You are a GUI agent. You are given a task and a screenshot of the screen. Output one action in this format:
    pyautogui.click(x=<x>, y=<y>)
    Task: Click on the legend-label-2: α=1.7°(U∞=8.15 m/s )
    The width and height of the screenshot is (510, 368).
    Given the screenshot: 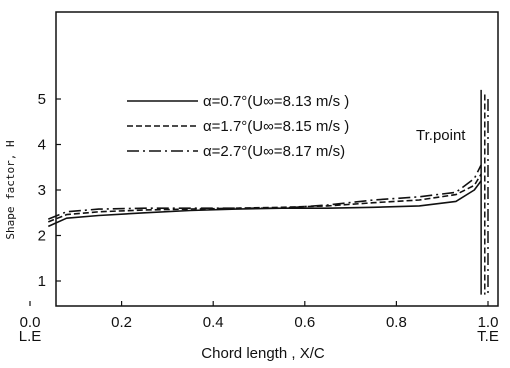 What is the action you would take?
    pyautogui.click(x=276, y=126)
    